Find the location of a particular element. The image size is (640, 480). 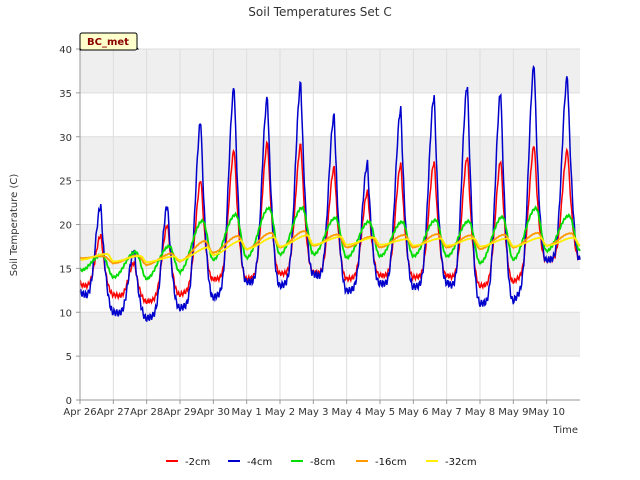

x-tick-label: May 1 is located at coordinates (247, 412).